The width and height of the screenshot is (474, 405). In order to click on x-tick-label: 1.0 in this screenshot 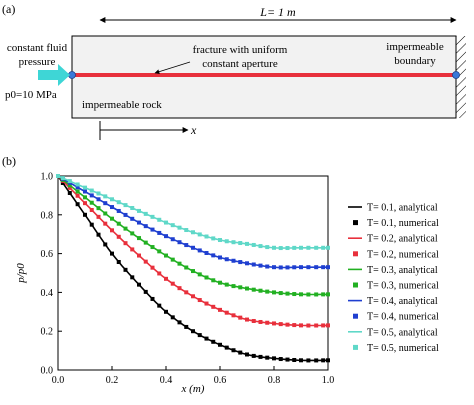, I will do `click(328, 380)`.